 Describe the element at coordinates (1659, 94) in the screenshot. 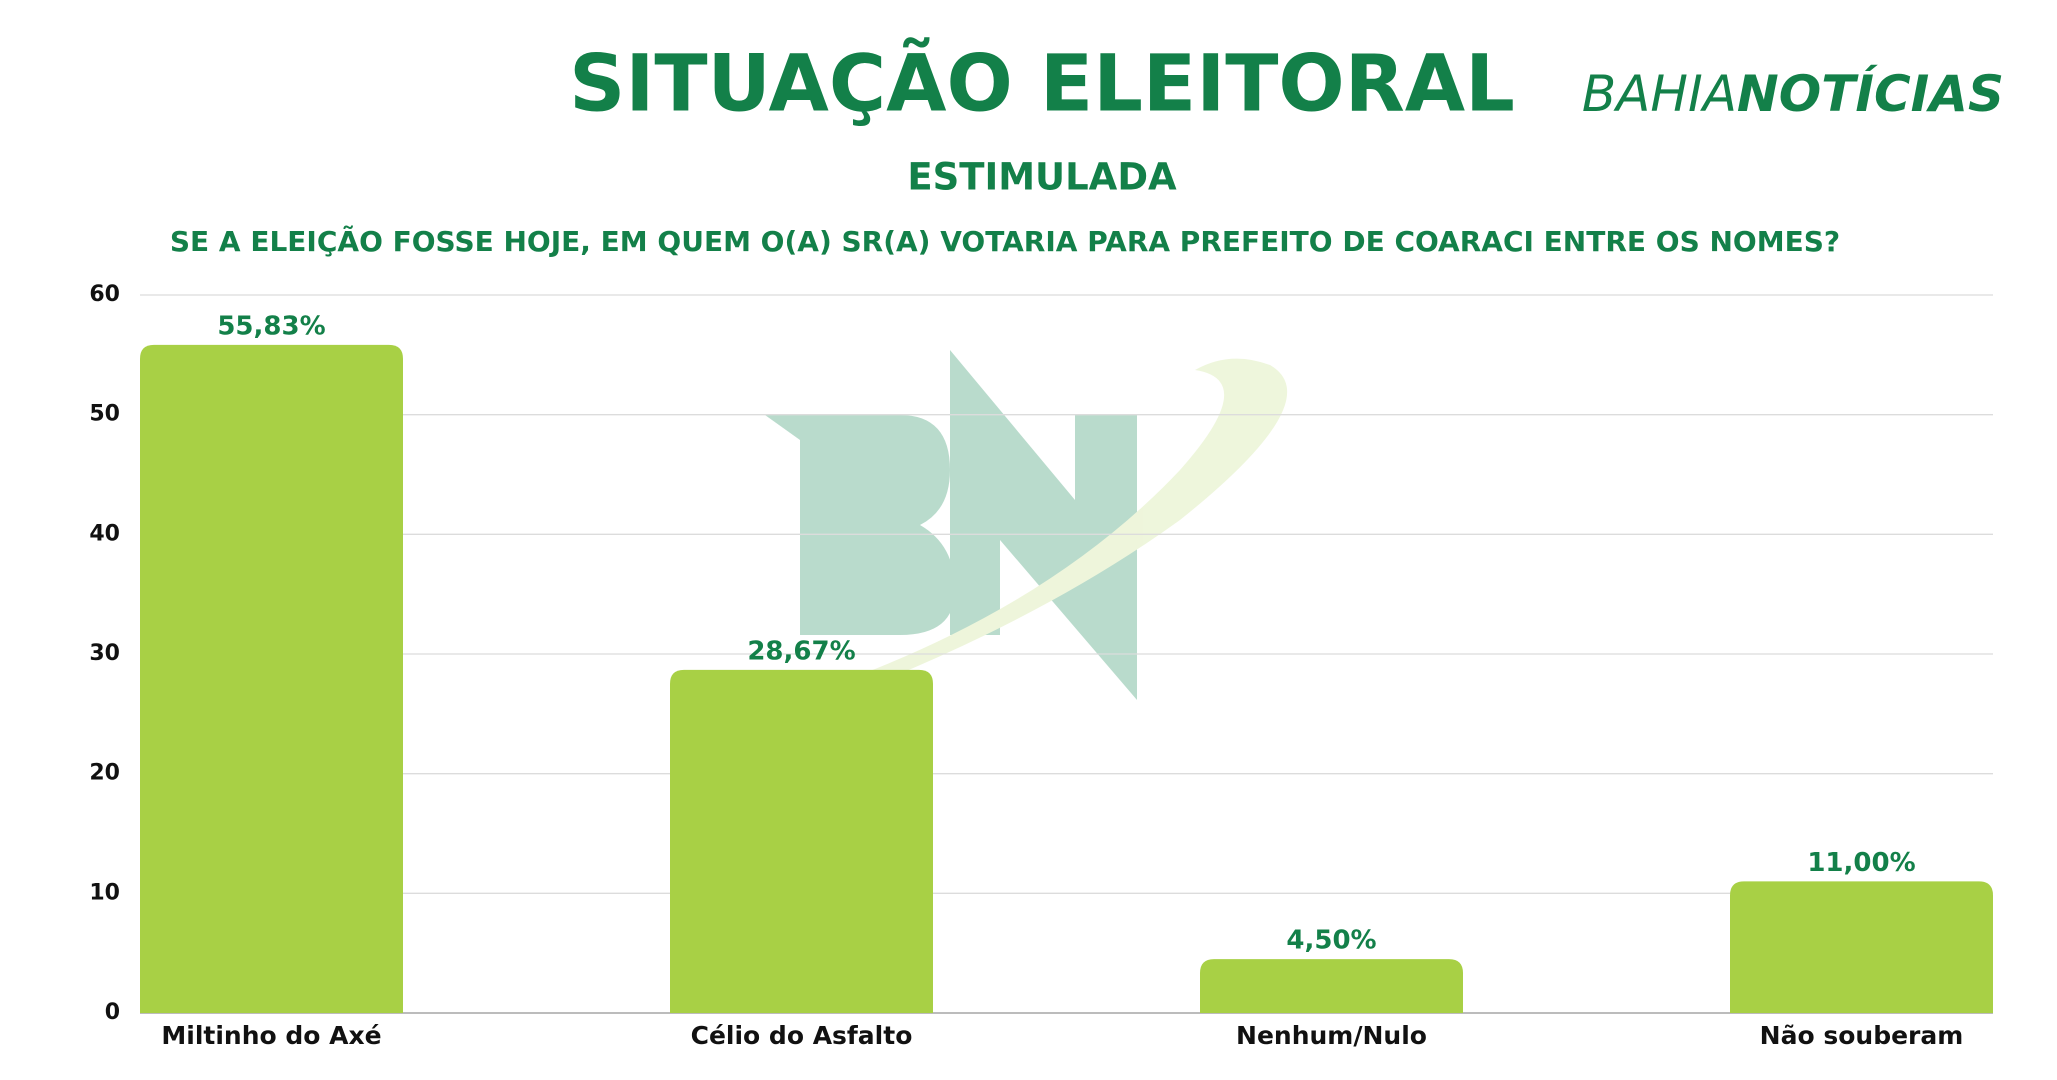

I see `brand-part: BAHIA` at that location.